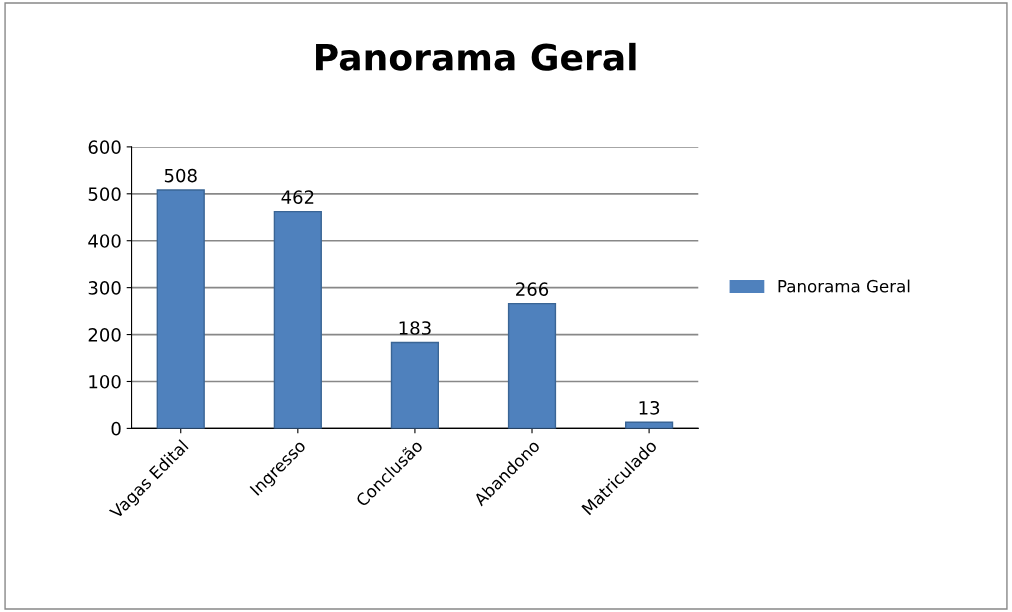 The width and height of the screenshot is (1012, 612). I want to click on y-tick-label: 300, so click(104, 288).